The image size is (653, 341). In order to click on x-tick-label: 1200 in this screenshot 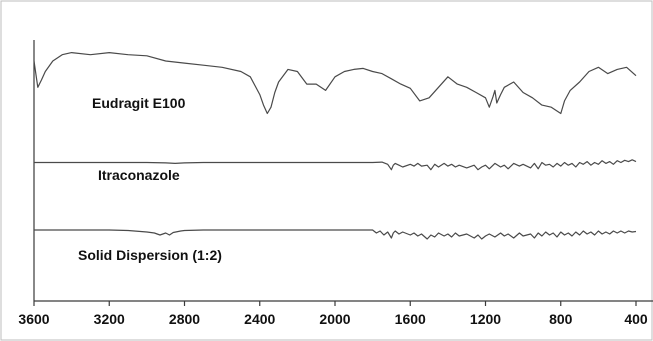, I will do `click(485, 319)`.